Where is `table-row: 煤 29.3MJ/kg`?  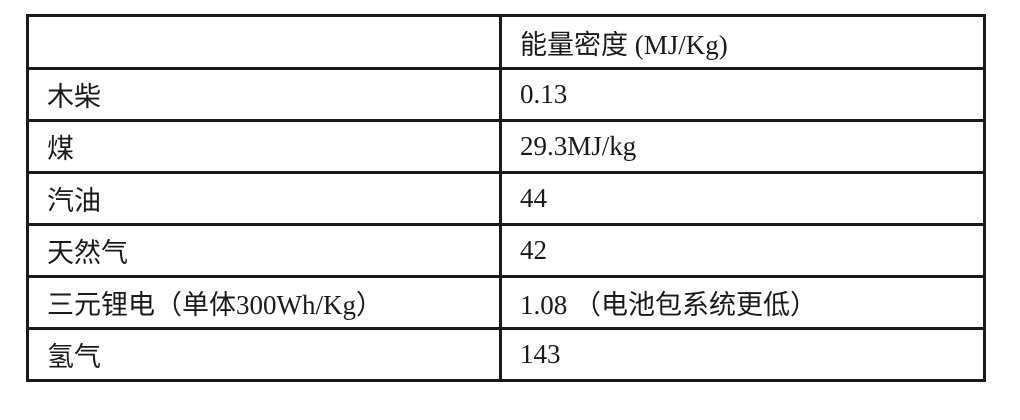
table-row: 煤 29.3MJ/kg is located at coordinates (506, 146).